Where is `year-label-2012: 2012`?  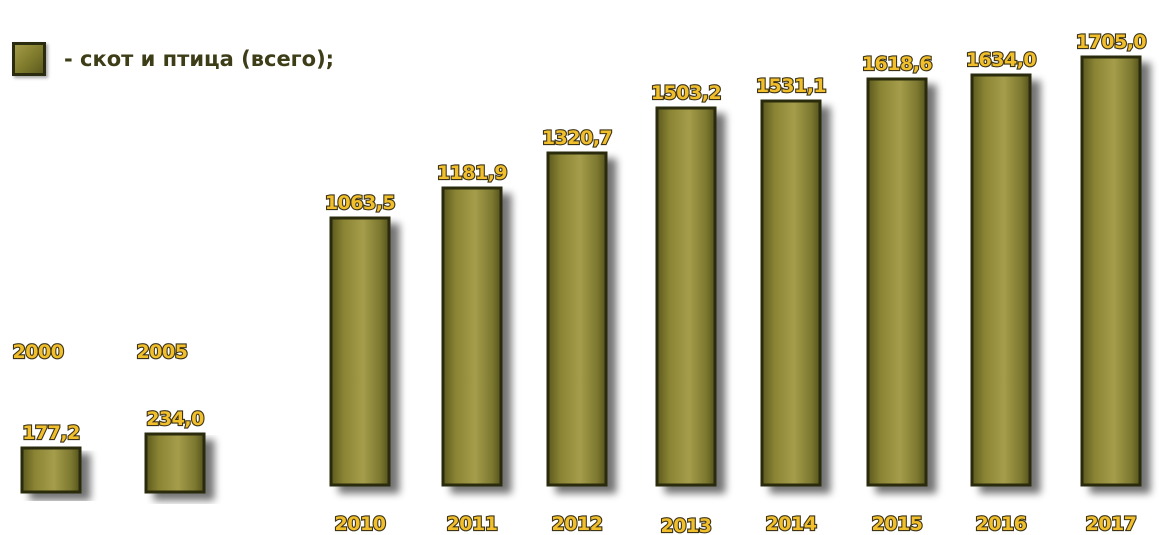 year-label-2012: 2012 is located at coordinates (577, 524).